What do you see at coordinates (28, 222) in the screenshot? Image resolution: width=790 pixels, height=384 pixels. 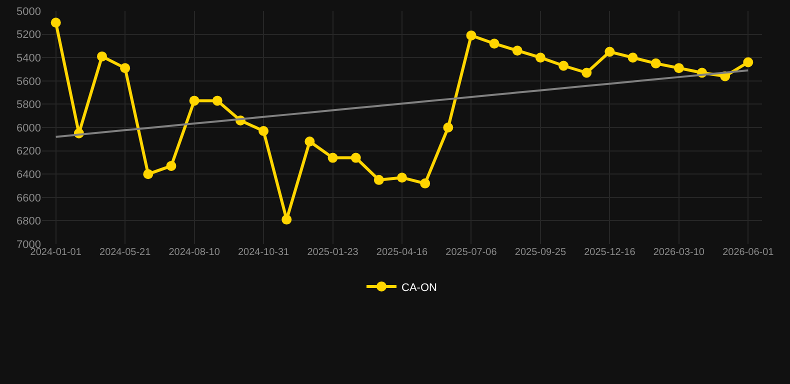 I see `y-tick-label: 6800` at bounding box center [28, 222].